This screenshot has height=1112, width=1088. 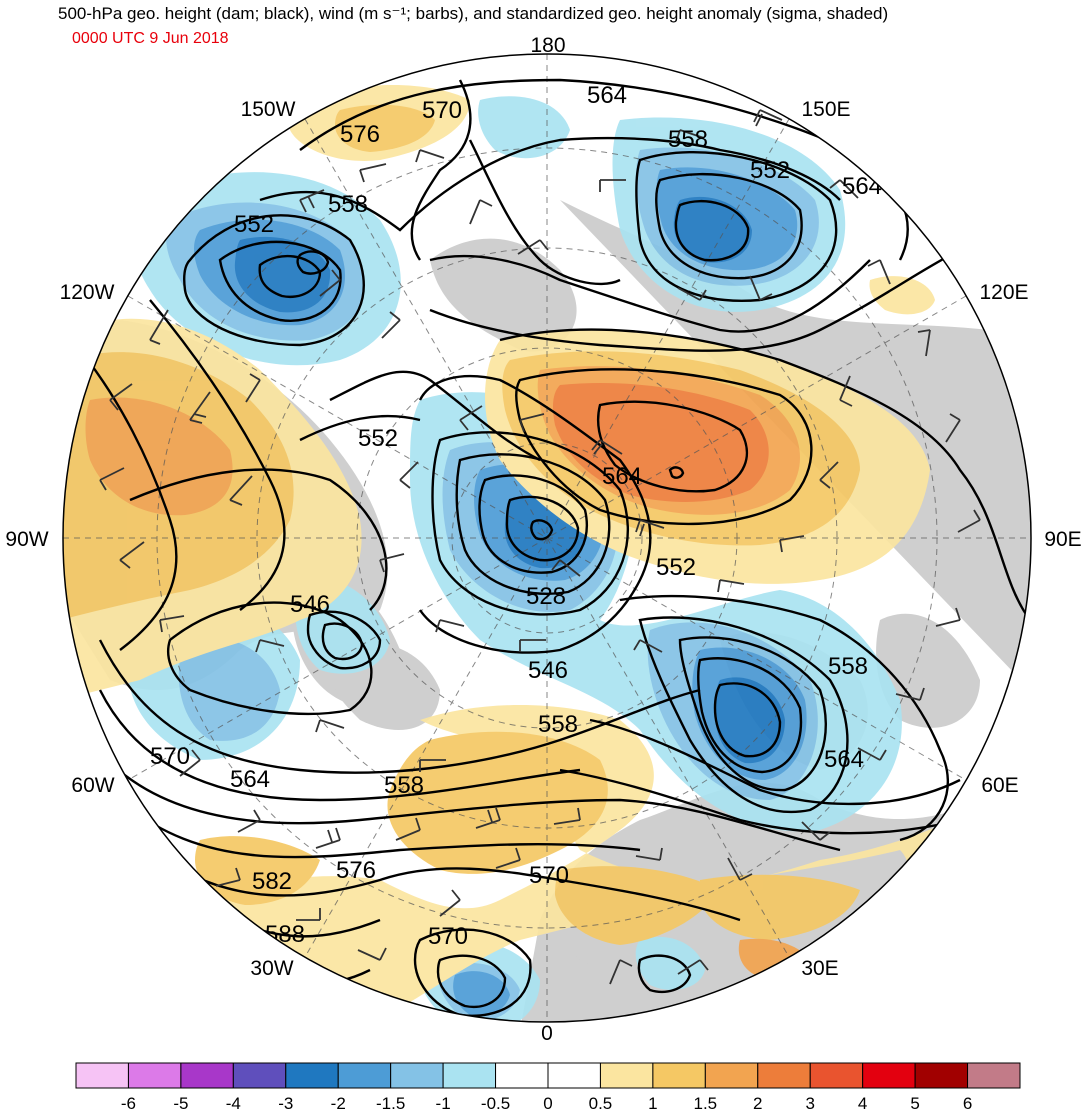 I want to click on lon-label-60w: 60W, so click(x=92, y=785).